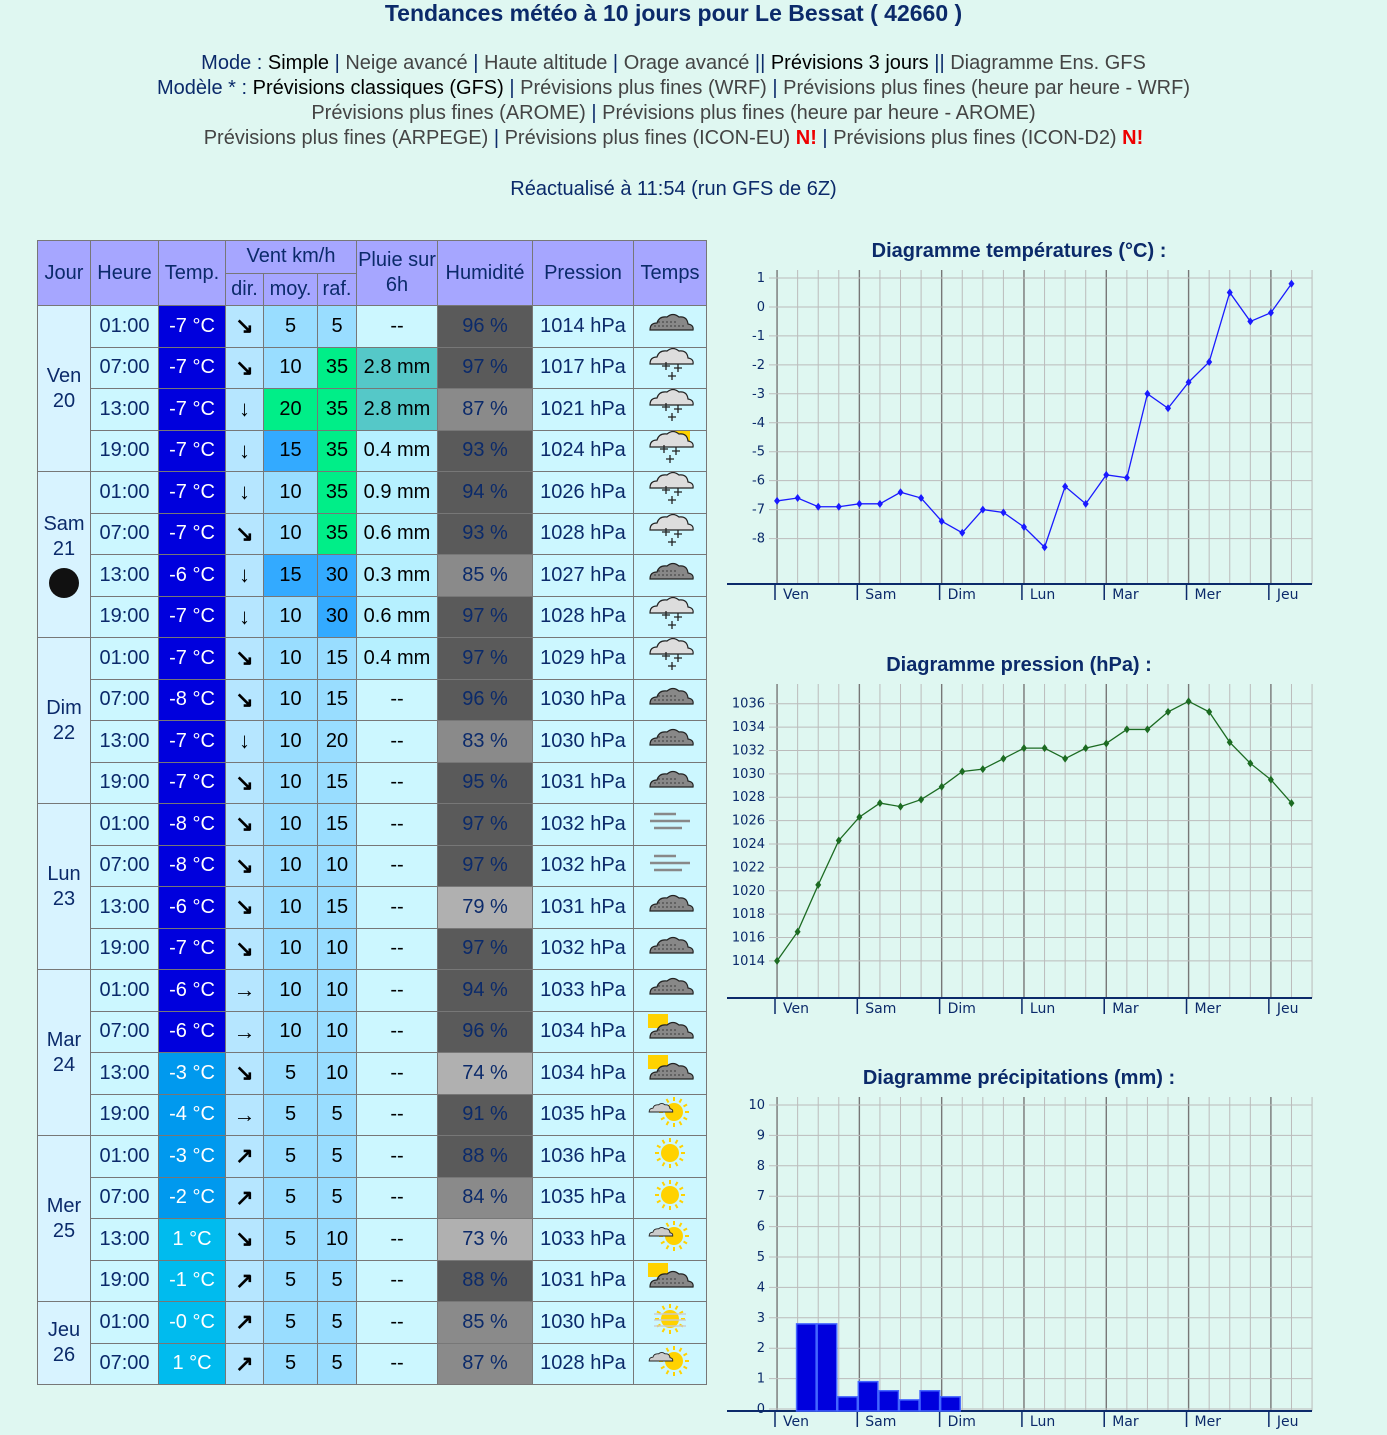 Image resolution: width=1387 pixels, height=1435 pixels. I want to click on table-row: 19:00 -4 °C → 5 5 -- 91 % 1035 hPa, so click(372, 1114).